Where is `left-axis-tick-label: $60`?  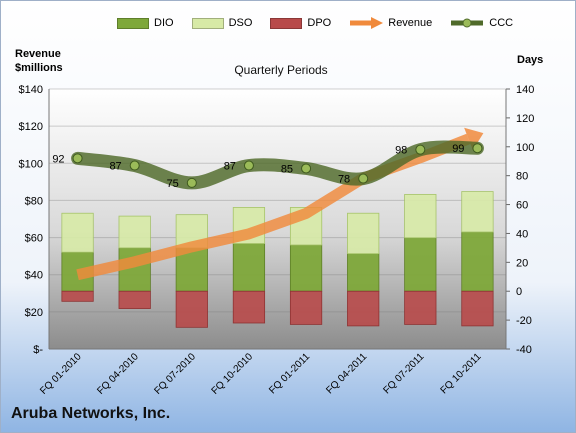 left-axis-tick-label: $60 is located at coordinates (34, 239).